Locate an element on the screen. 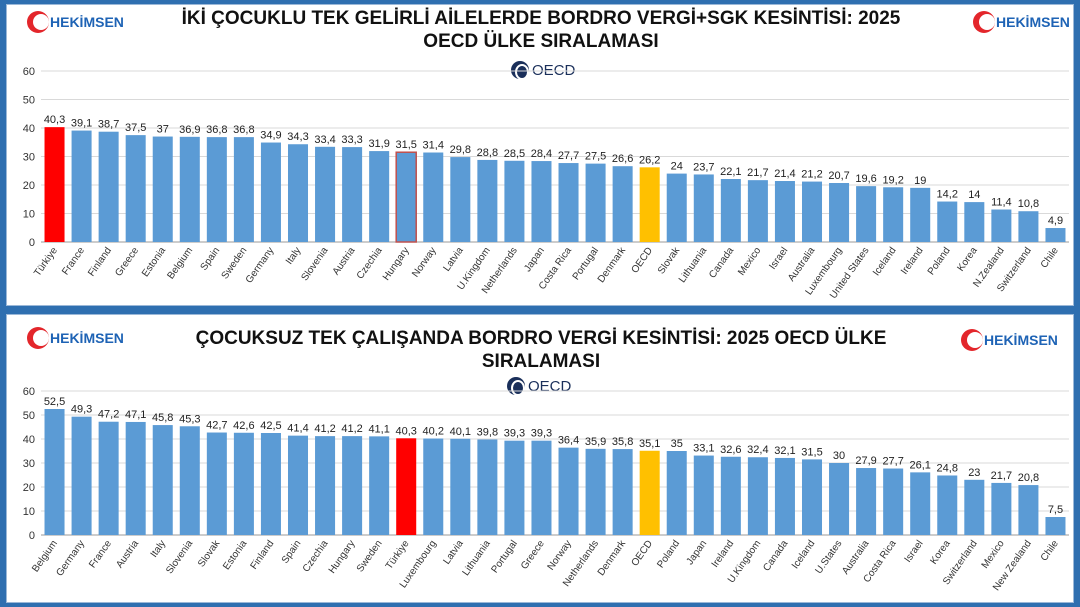 The height and width of the screenshot is (607, 1080). data-label: 49,3 is located at coordinates (81, 410).